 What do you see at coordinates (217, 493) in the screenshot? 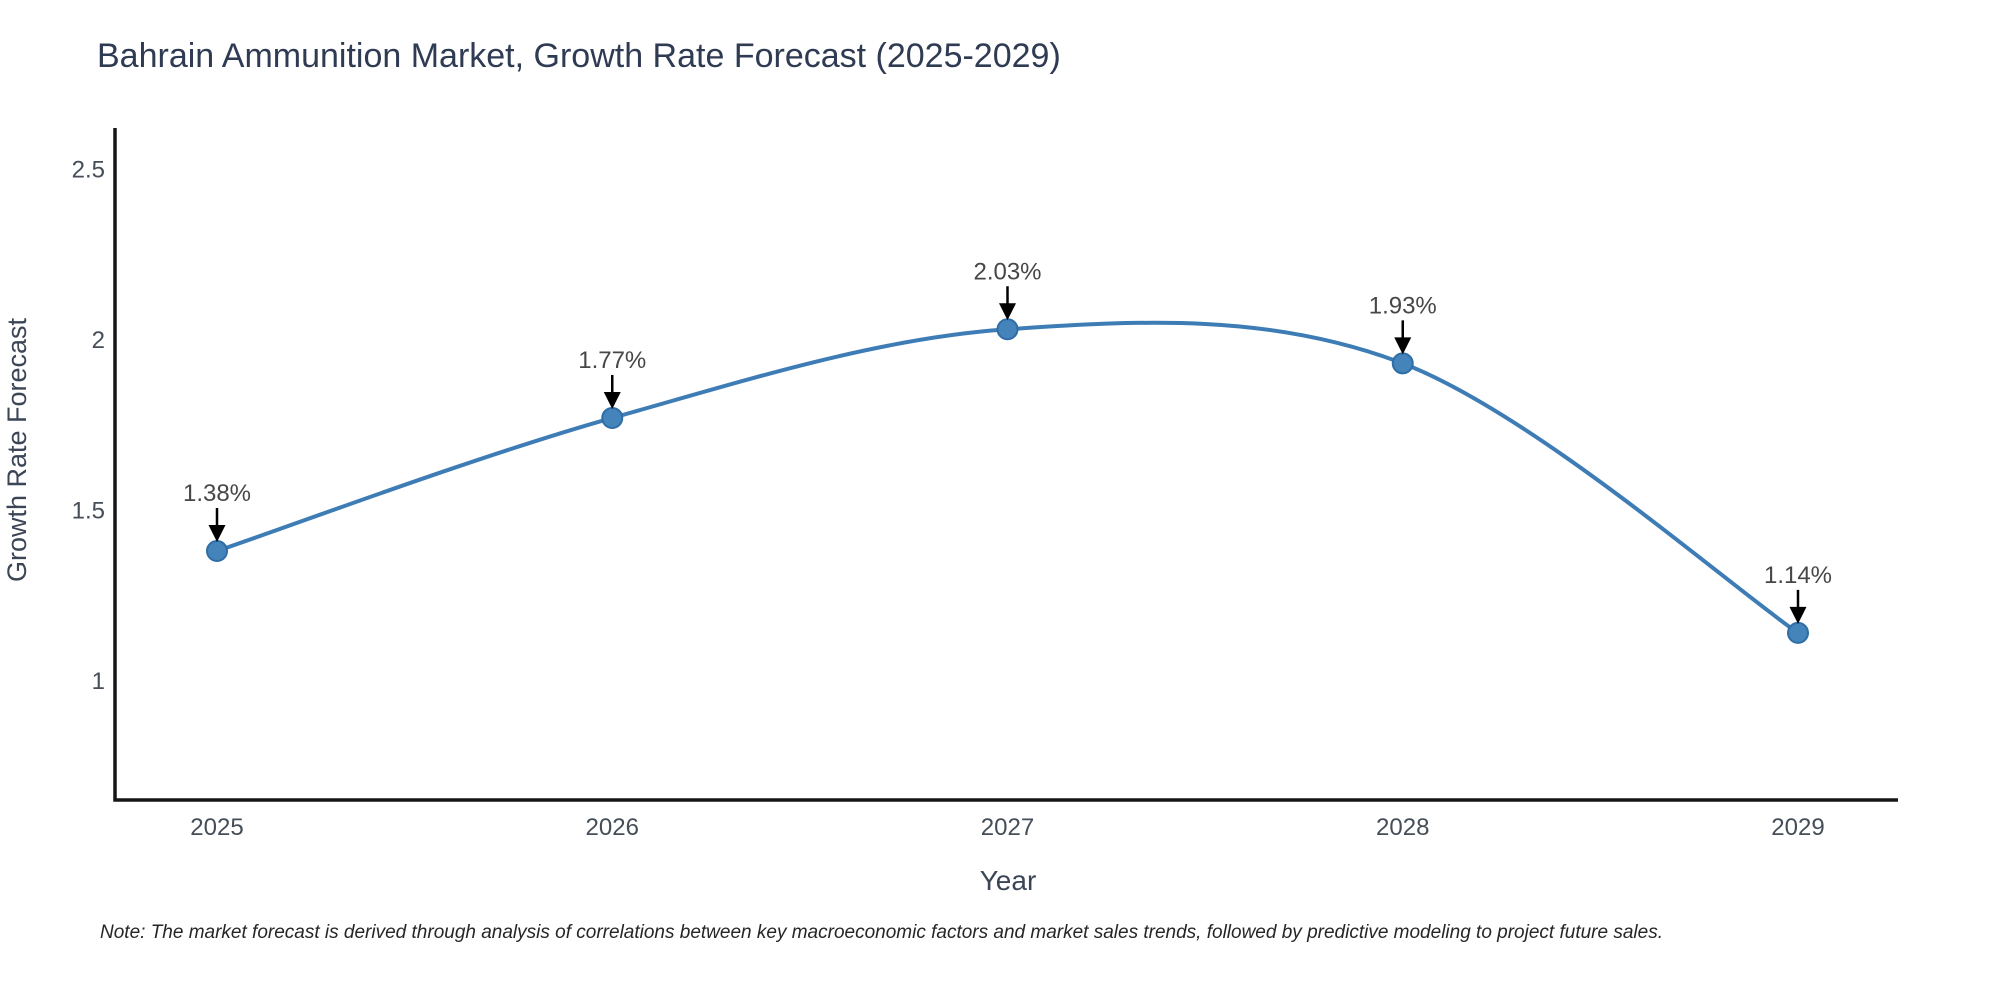
I see `data-point-label: 1.38%` at bounding box center [217, 493].